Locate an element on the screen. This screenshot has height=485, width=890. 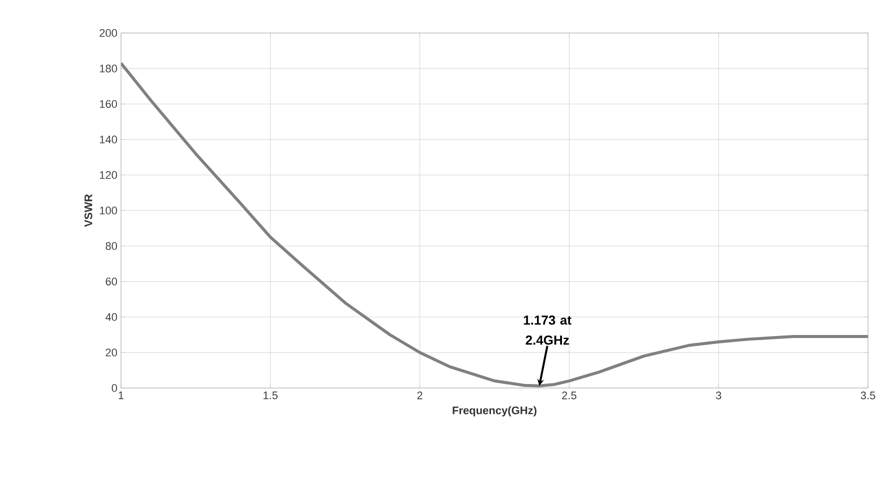
y-tick-label: 140 is located at coordinates (109, 140).